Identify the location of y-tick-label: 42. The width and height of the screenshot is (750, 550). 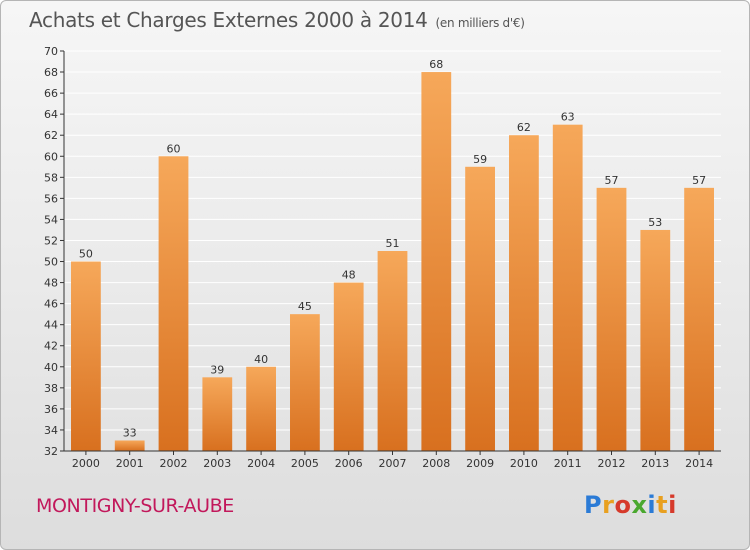
(51, 346).